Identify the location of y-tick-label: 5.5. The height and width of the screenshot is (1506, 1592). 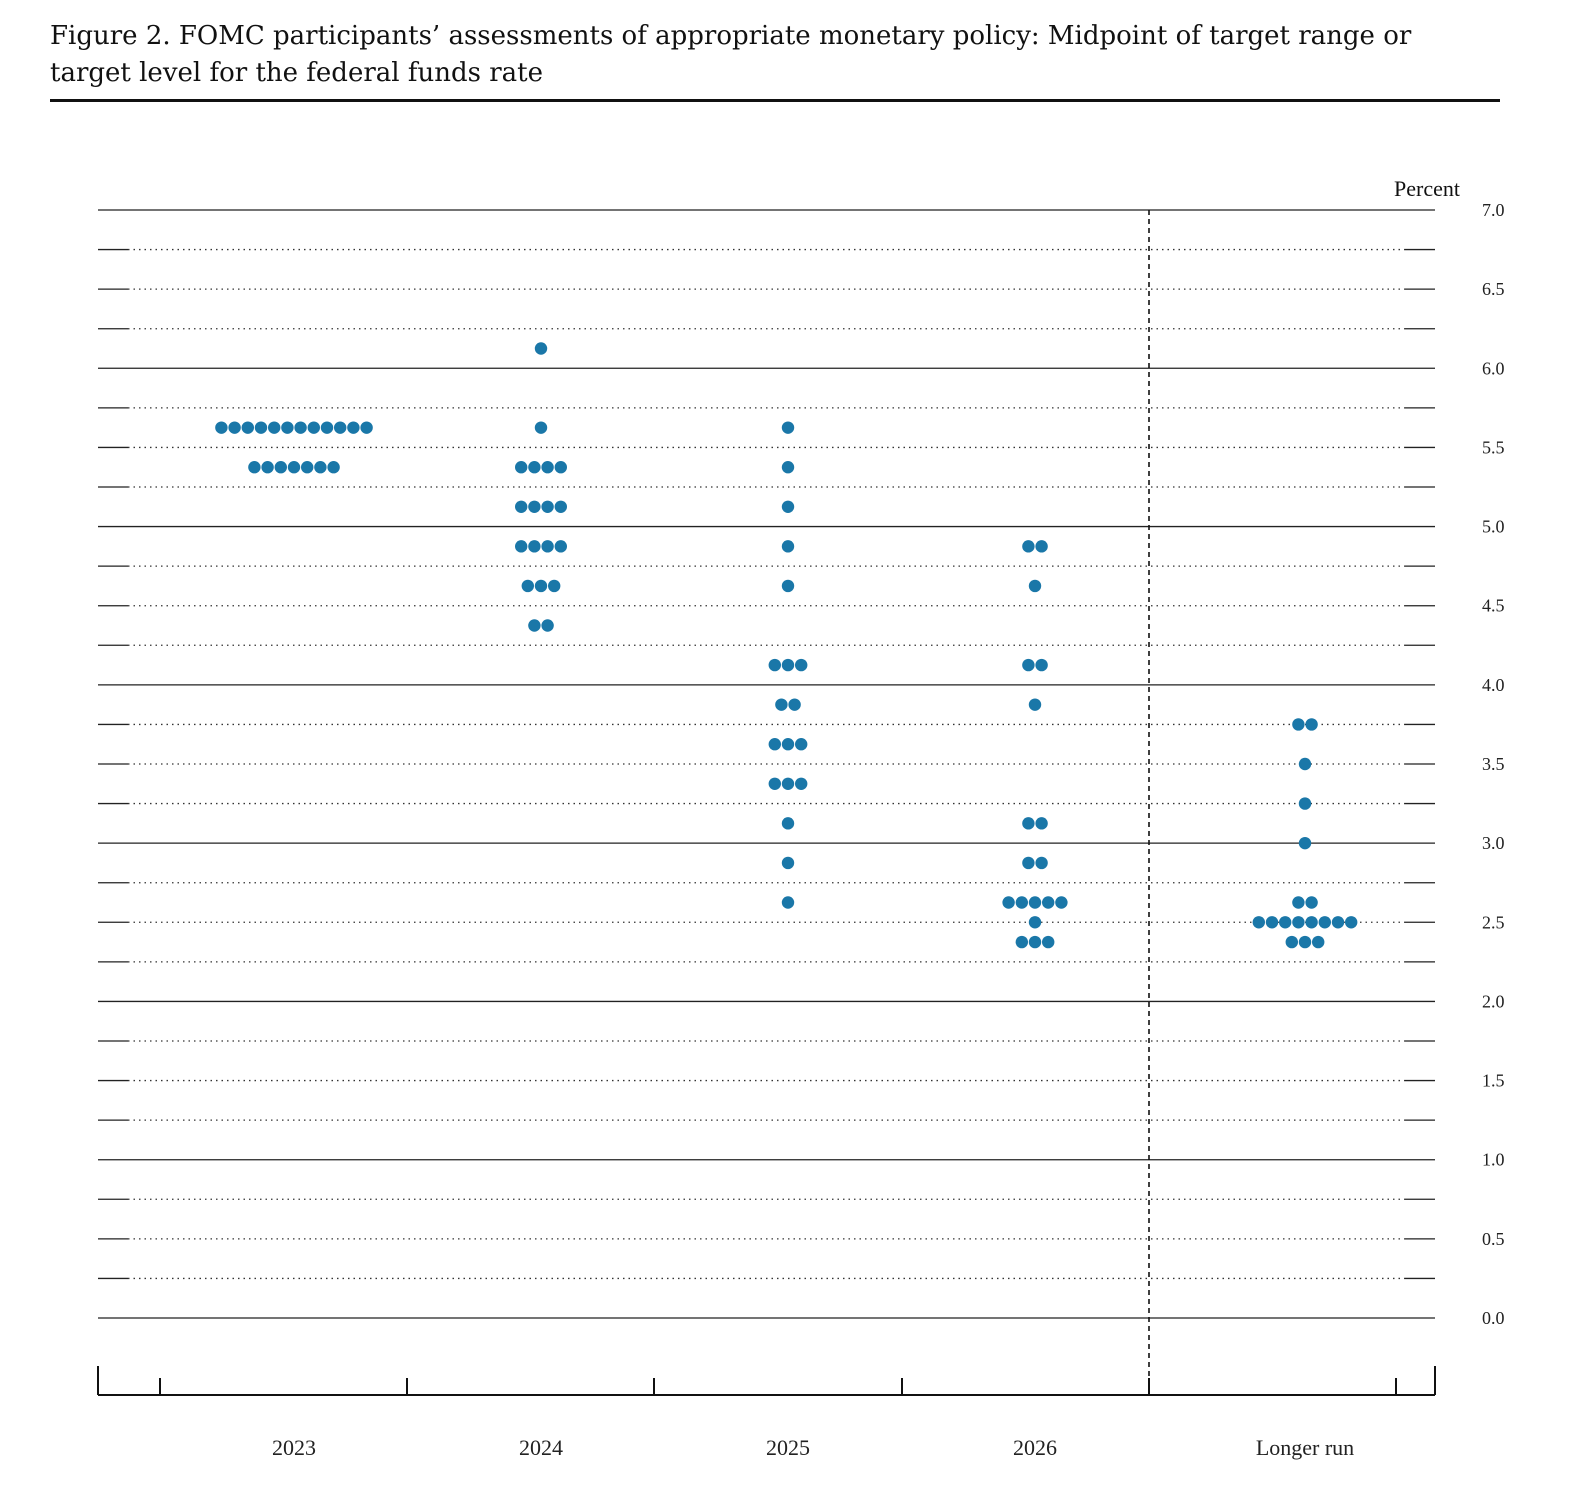
(1493, 447).